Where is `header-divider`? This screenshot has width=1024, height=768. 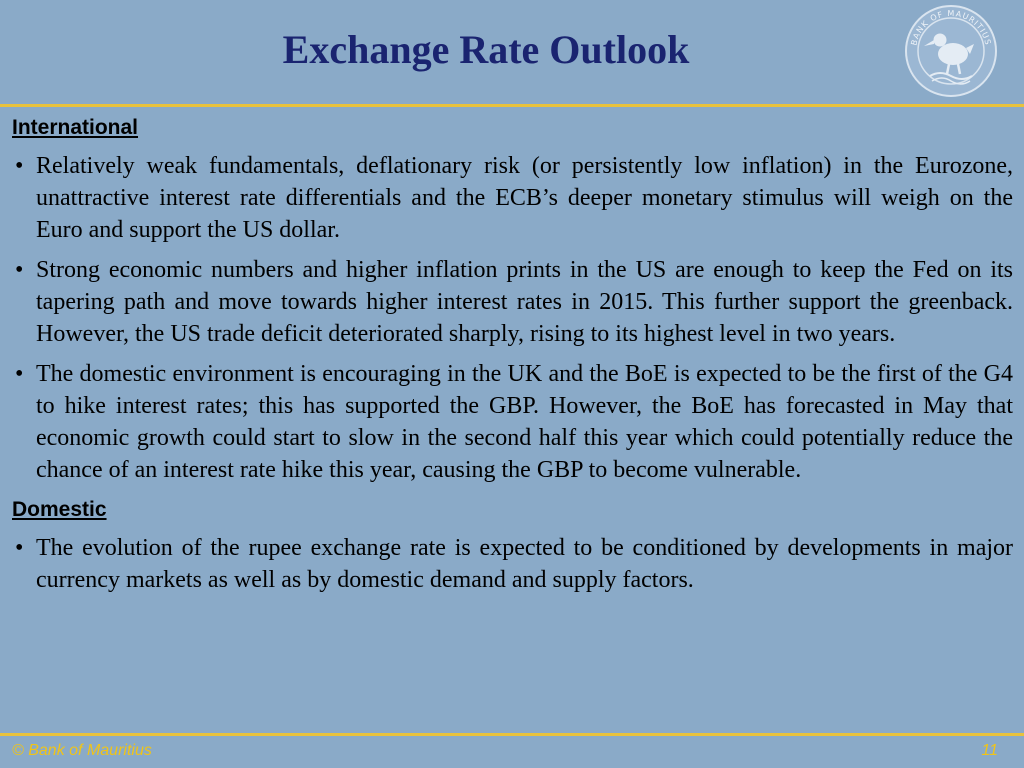
header-divider is located at coordinates (512, 105).